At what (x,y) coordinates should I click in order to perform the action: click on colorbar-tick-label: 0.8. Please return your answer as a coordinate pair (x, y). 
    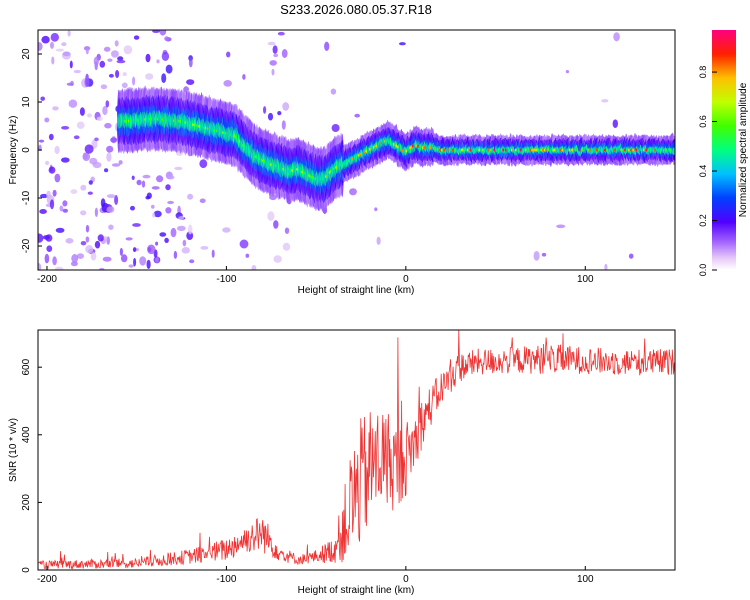
    Looking at the image, I should click on (703, 72).